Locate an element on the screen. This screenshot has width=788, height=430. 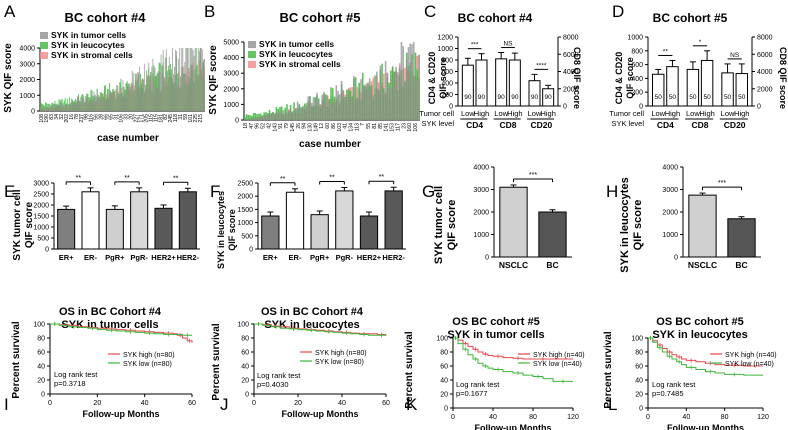
case-number-tick-label: 106 is located at coordinates (122, 118).